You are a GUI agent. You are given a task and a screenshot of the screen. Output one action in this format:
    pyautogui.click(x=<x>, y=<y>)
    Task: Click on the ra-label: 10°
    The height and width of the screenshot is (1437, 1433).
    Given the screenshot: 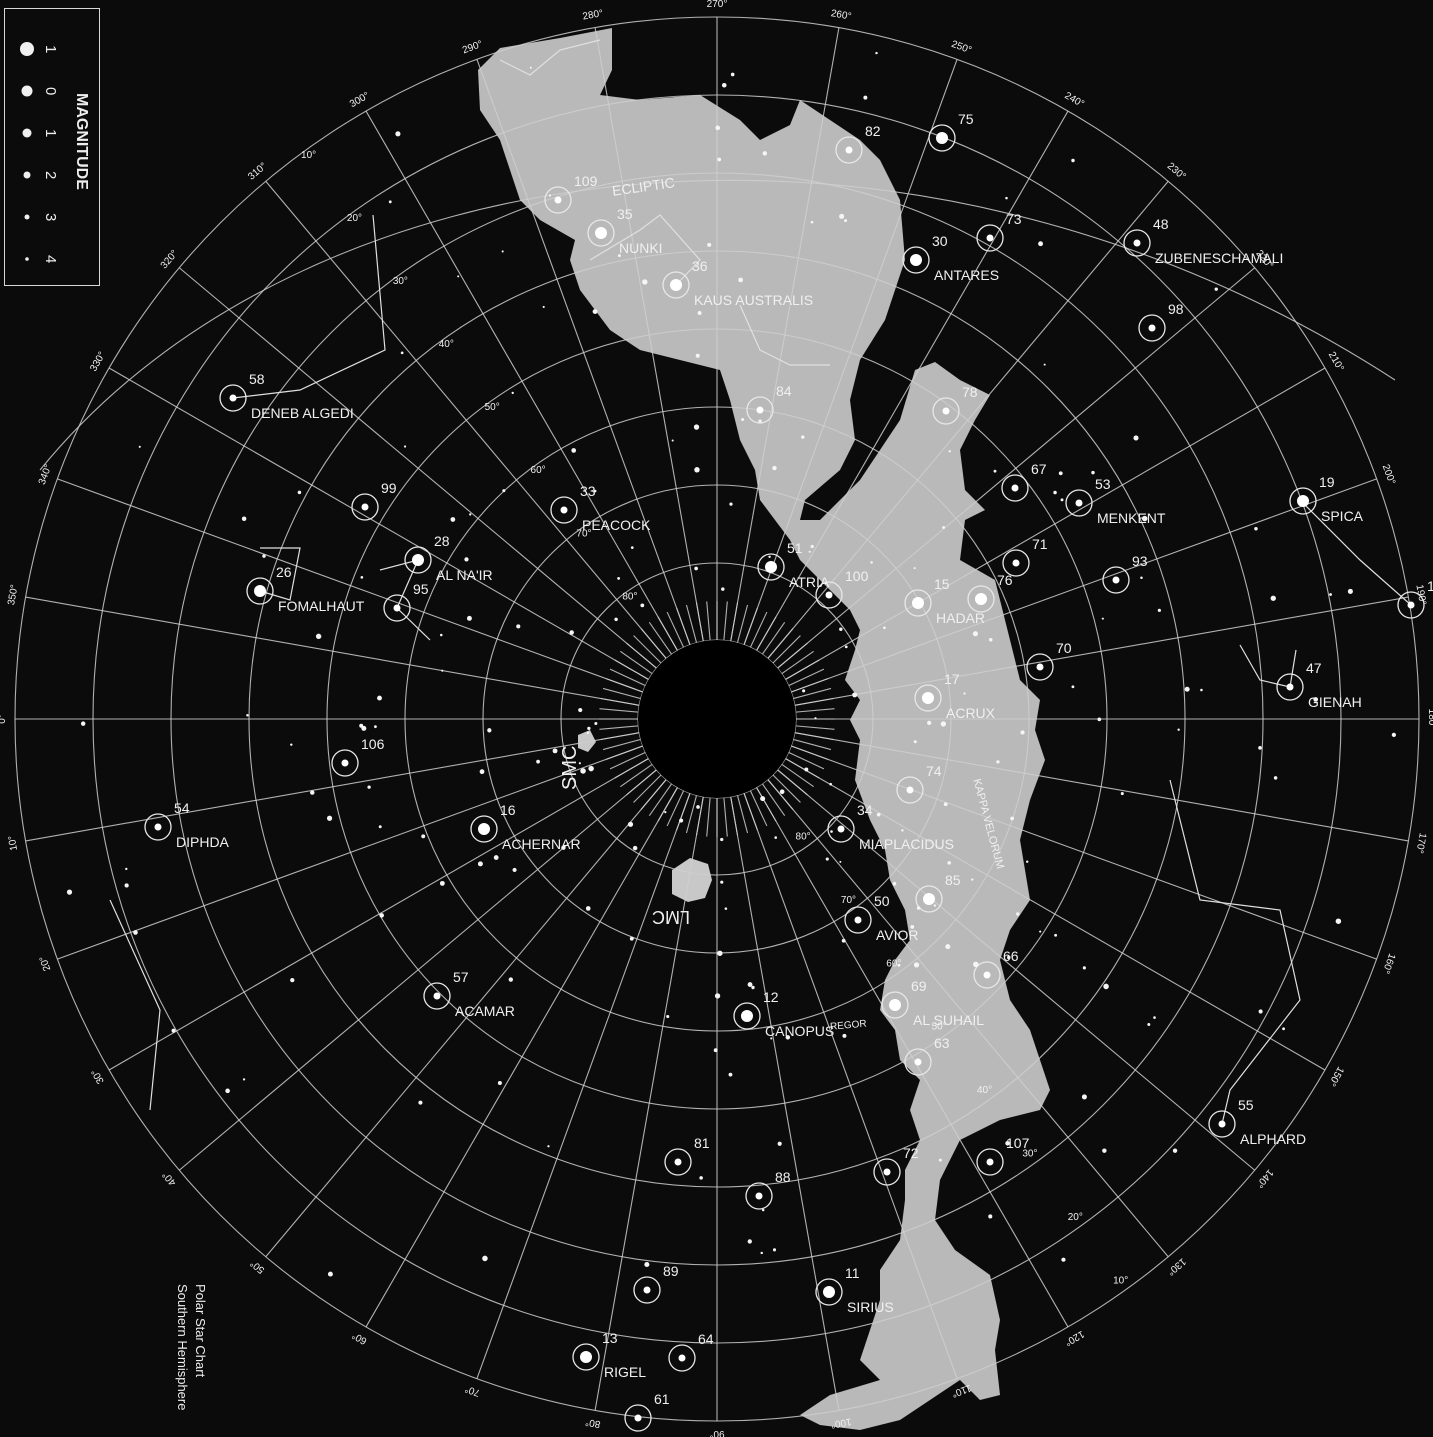 What is the action you would take?
    pyautogui.click(x=13, y=843)
    